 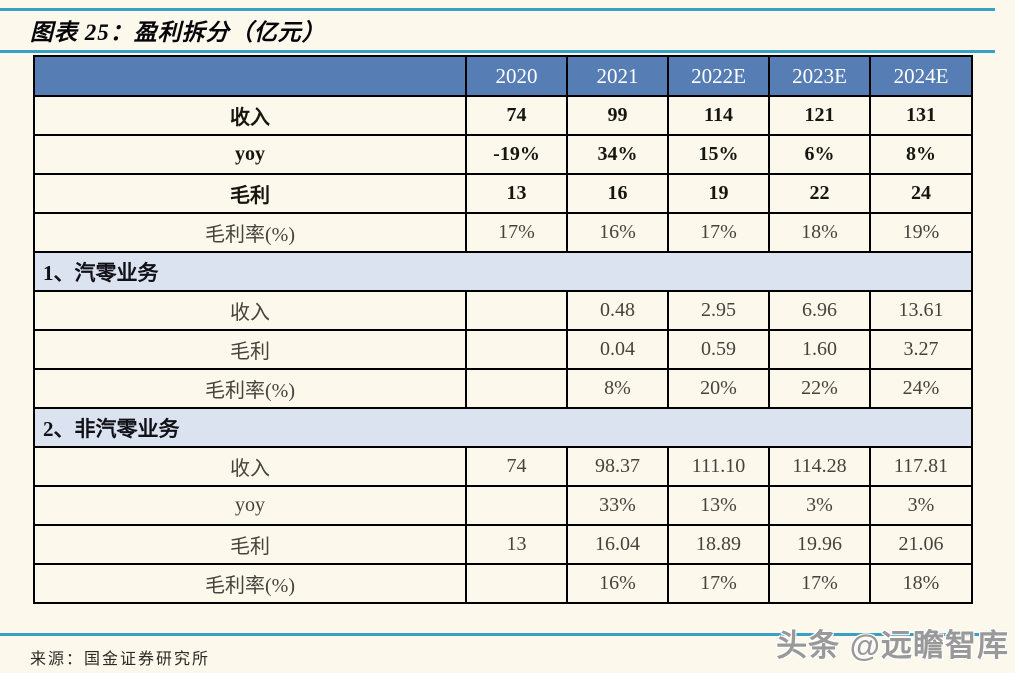 I want to click on cell-value: 121, so click(x=819, y=115).